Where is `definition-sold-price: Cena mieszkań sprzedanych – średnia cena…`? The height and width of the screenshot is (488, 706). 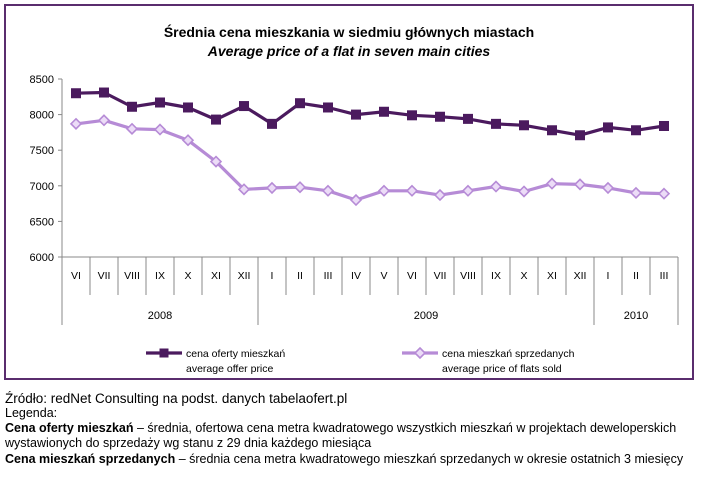 definition-sold-price: Cena mieszkań sprzedanych – średnia cena… is located at coordinates (351, 459).